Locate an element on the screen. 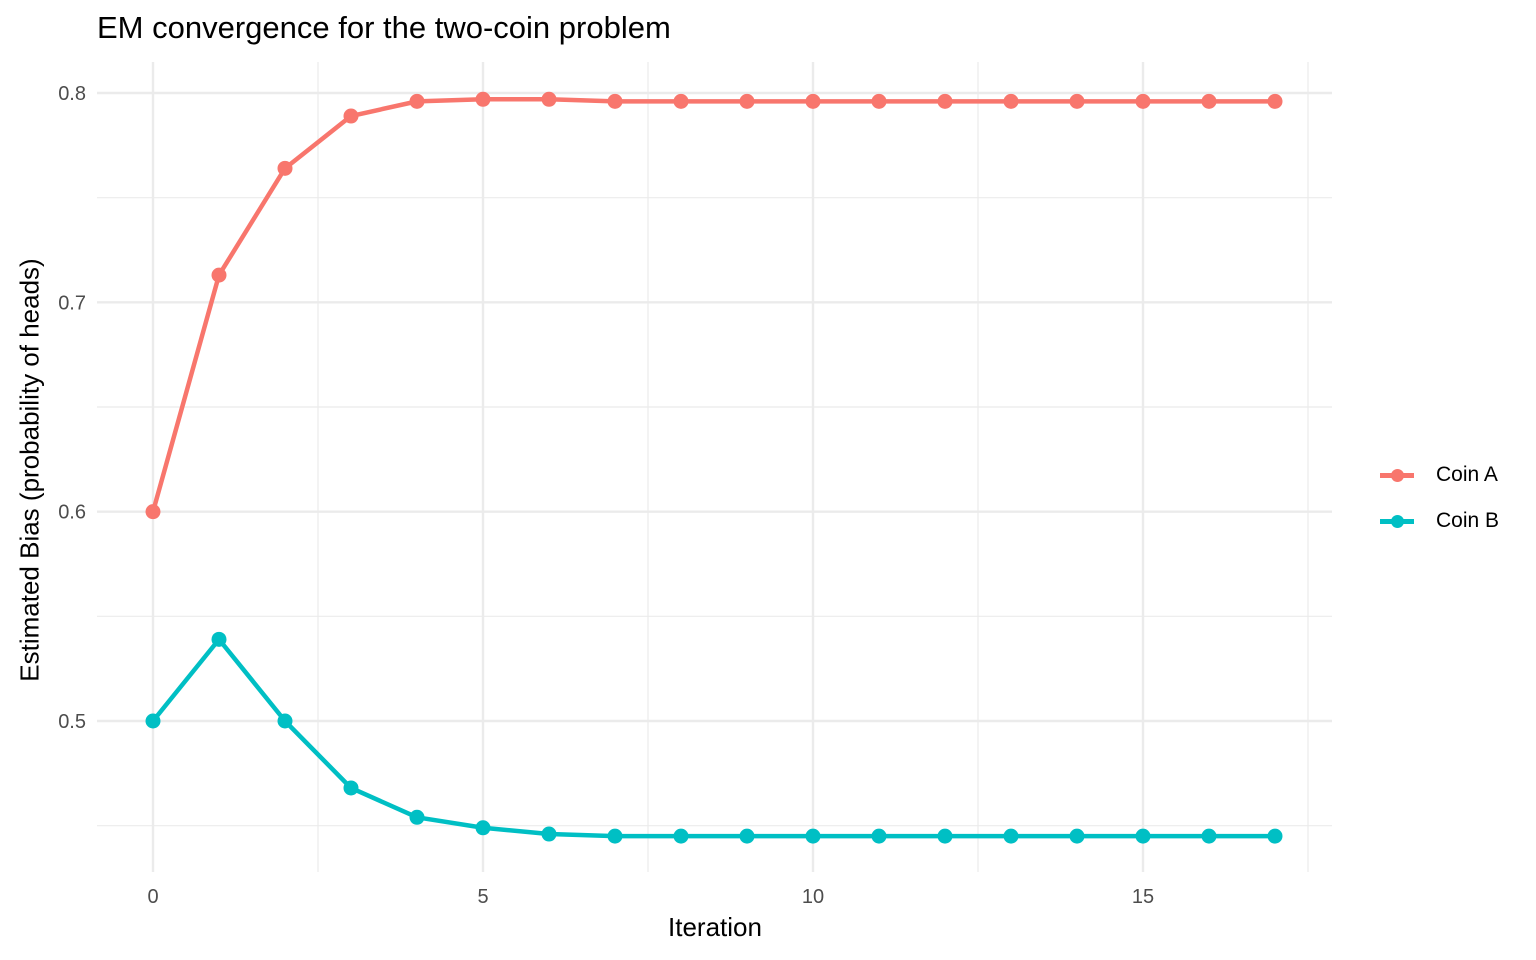 This screenshot has height=960, width=1536. y-axis-label: Estimated Bias (probability of heads) is located at coordinates (29, 470).